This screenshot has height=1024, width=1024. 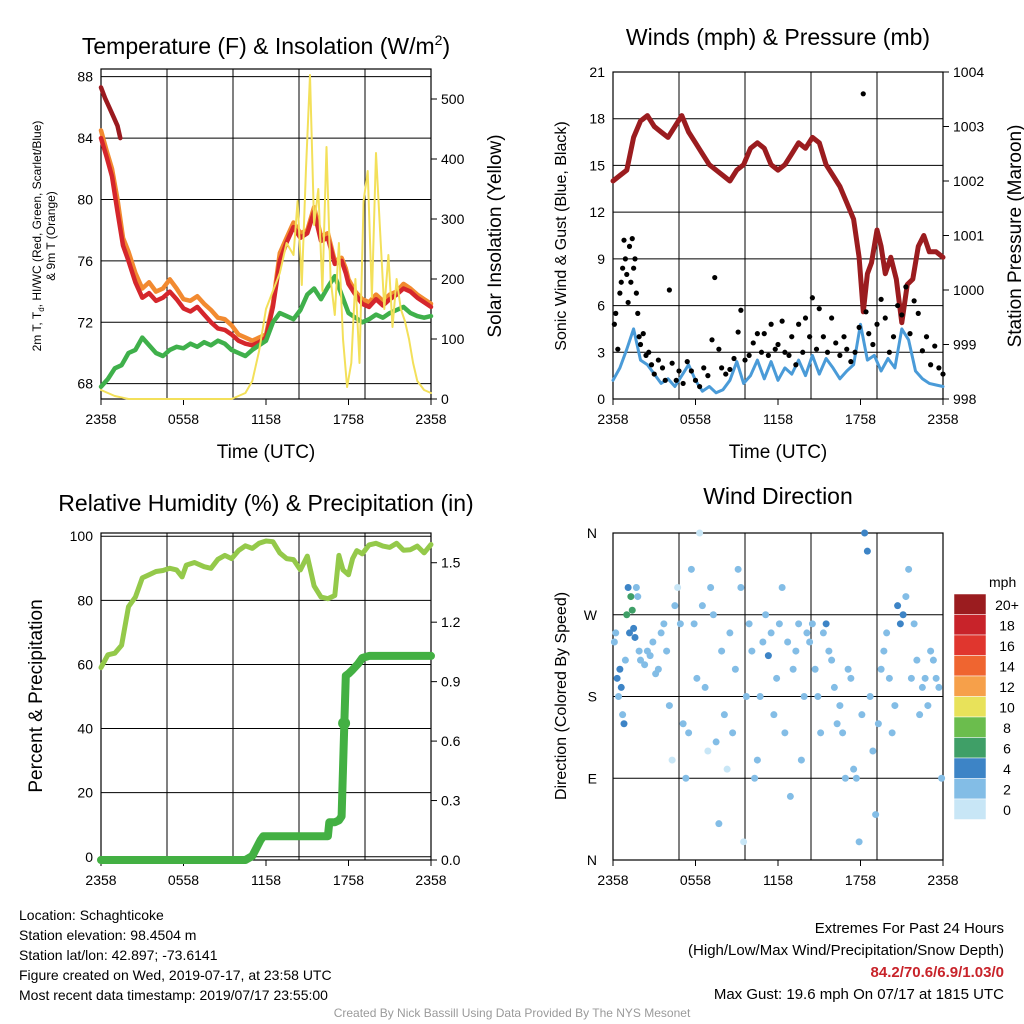 What do you see at coordinates (451, 622) in the screenshot?
I see `rh-y2tick-label: 1.2` at bounding box center [451, 622].